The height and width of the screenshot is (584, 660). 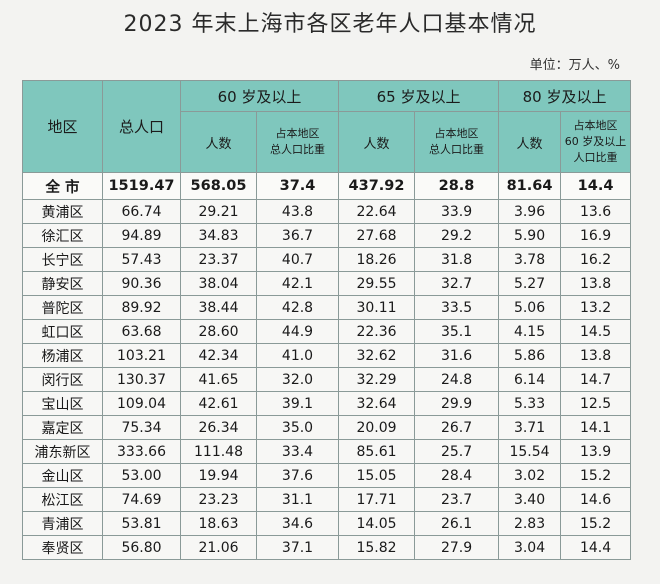 I want to click on total-cell: 437.92, so click(x=377, y=186).